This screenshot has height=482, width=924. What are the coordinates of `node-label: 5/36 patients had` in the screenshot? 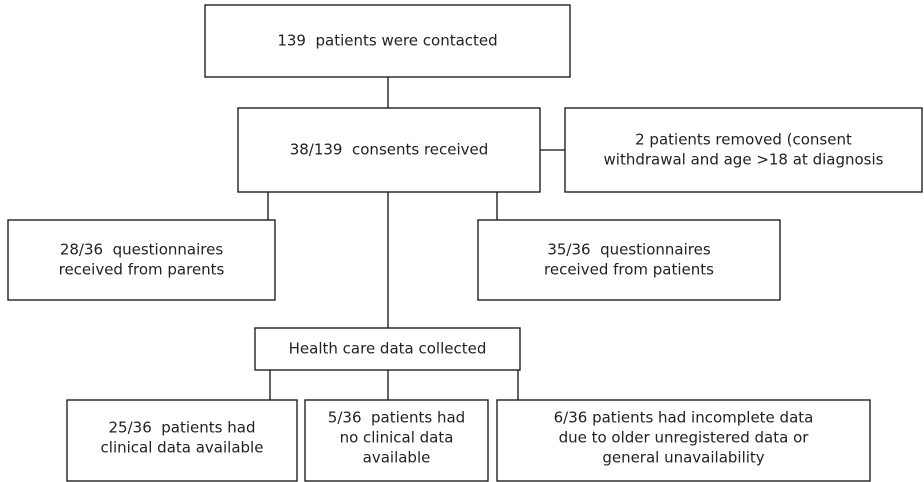 It's located at (396, 418).